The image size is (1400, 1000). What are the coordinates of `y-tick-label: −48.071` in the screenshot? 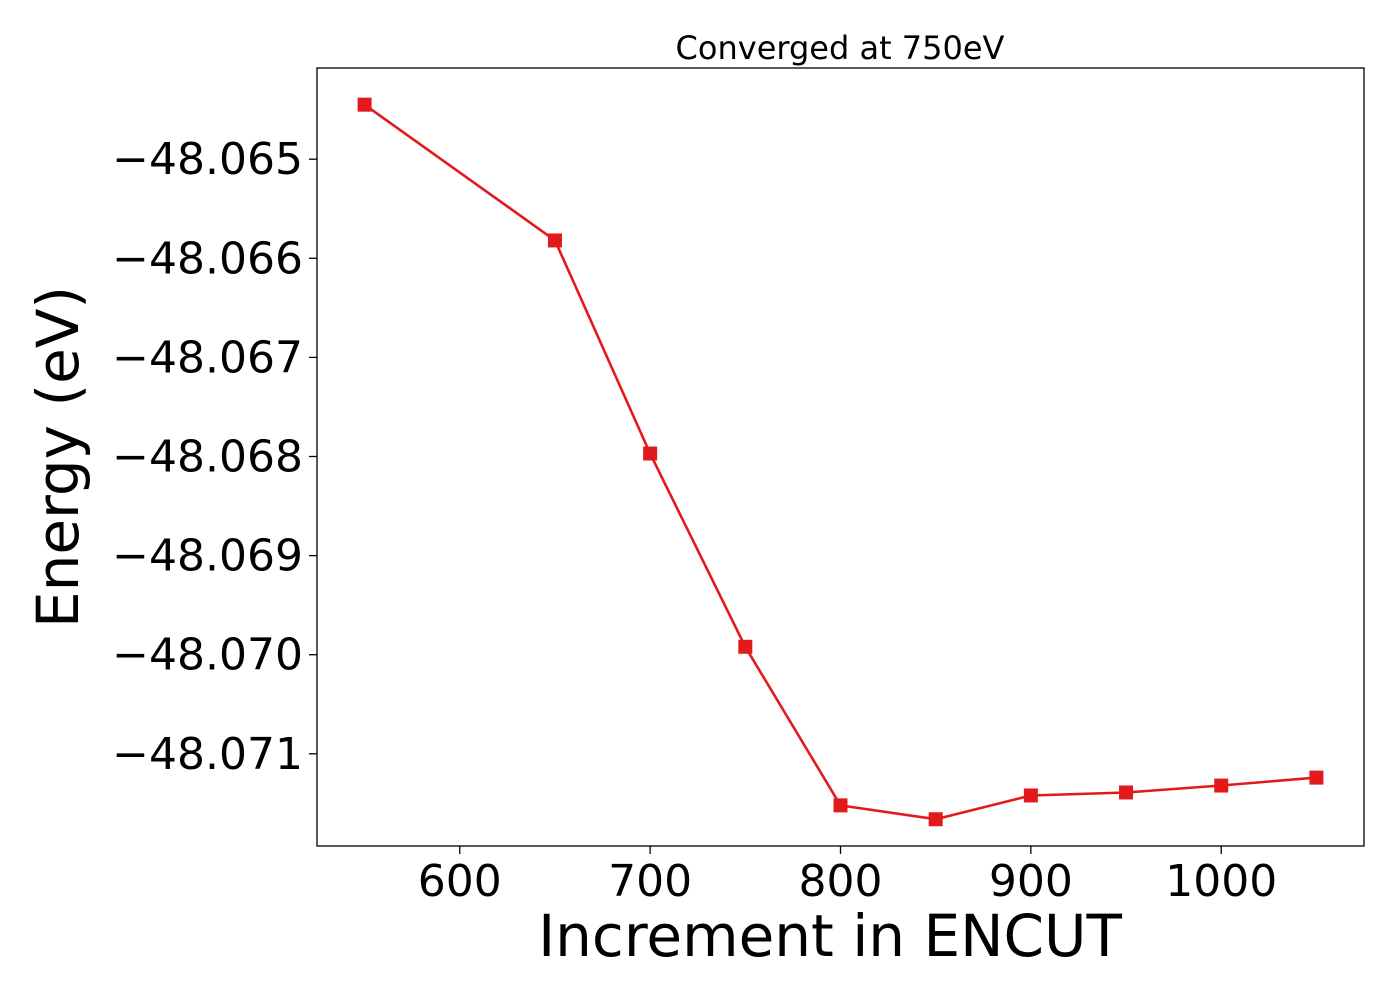 It's located at (207, 754).